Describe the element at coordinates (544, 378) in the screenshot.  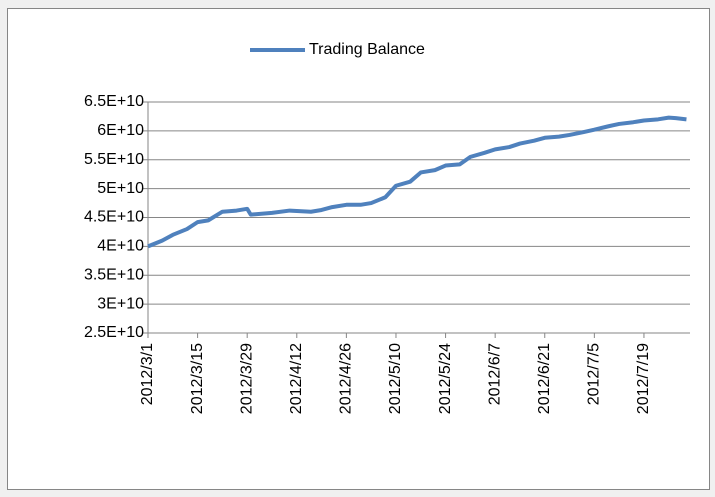
I see `x-tick-label: 2012/6/21` at that location.